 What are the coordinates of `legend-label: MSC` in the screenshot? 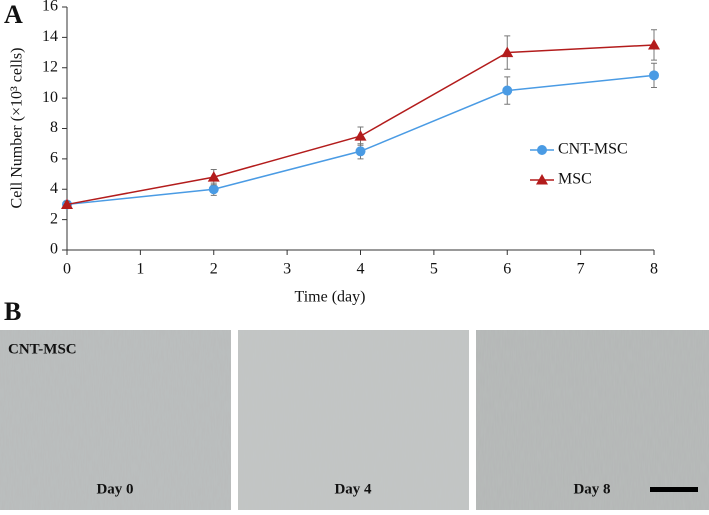 It's located at (575, 179).